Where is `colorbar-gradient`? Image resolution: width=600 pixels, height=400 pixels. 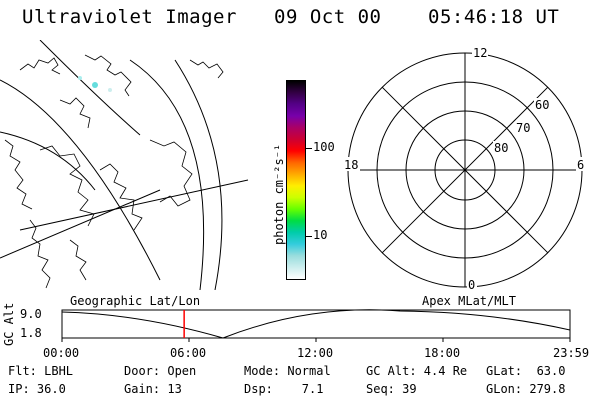
colorbar-gradient is located at coordinates (296, 180).